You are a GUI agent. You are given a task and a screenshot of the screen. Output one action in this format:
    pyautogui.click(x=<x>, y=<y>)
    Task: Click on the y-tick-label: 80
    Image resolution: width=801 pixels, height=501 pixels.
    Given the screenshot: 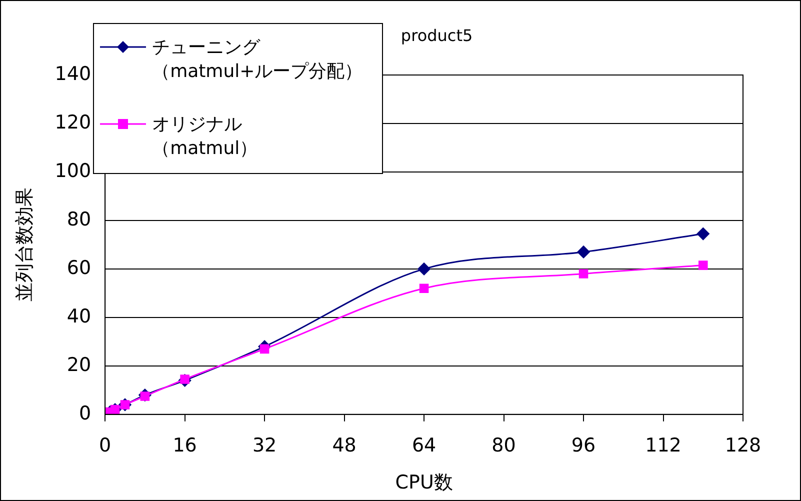 What is the action you would take?
    pyautogui.click(x=79, y=219)
    